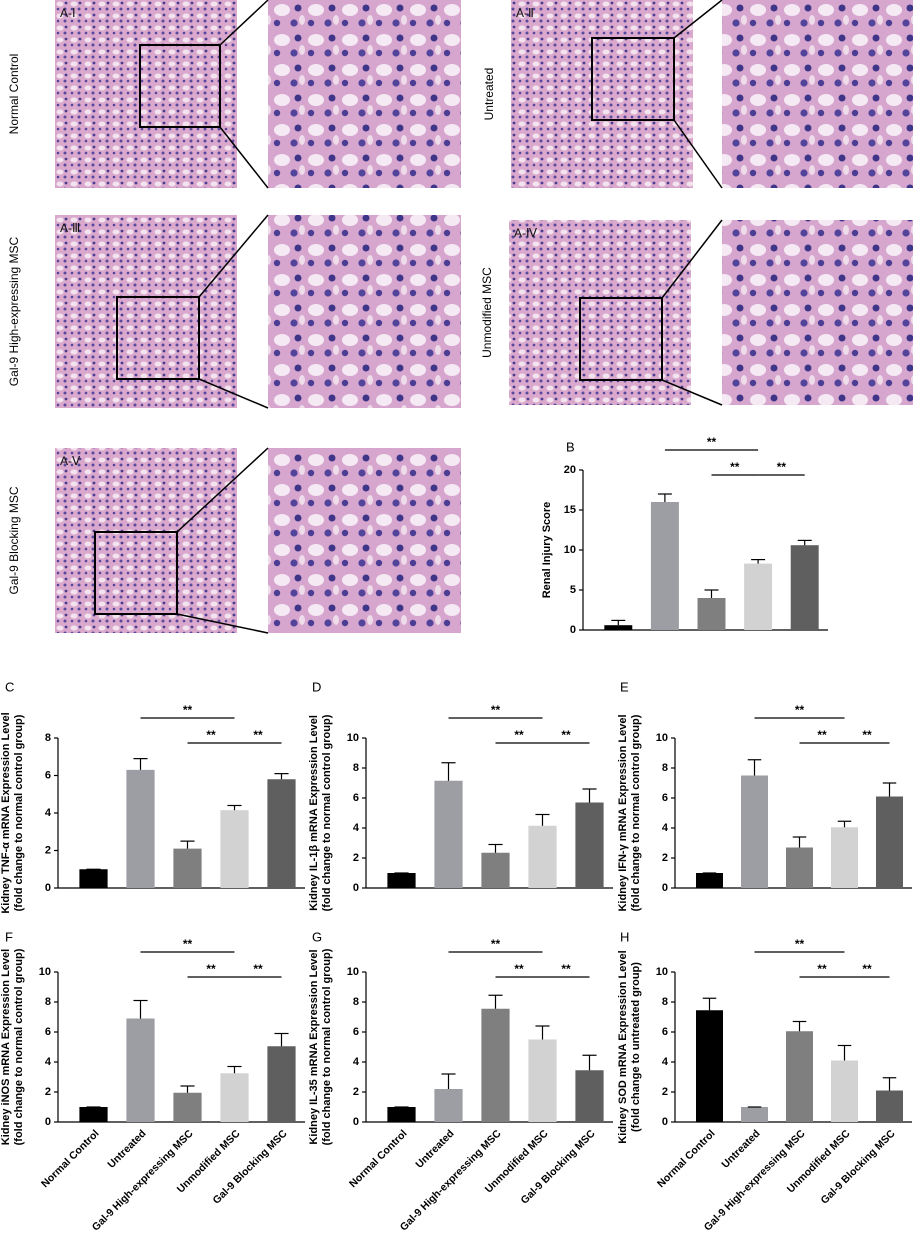 This screenshot has height=1253, width=913. Describe the element at coordinates (9, 686) in the screenshot. I see `panel-letter: C` at that location.